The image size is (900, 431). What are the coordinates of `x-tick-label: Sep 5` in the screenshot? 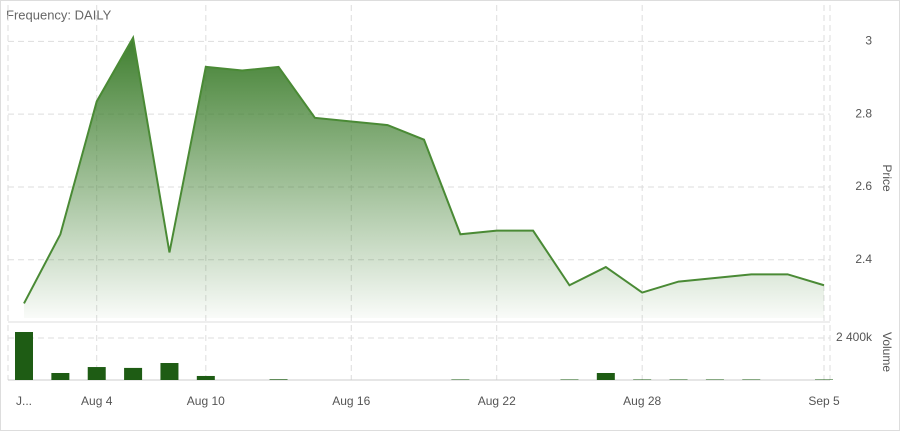 It's located at (824, 401).